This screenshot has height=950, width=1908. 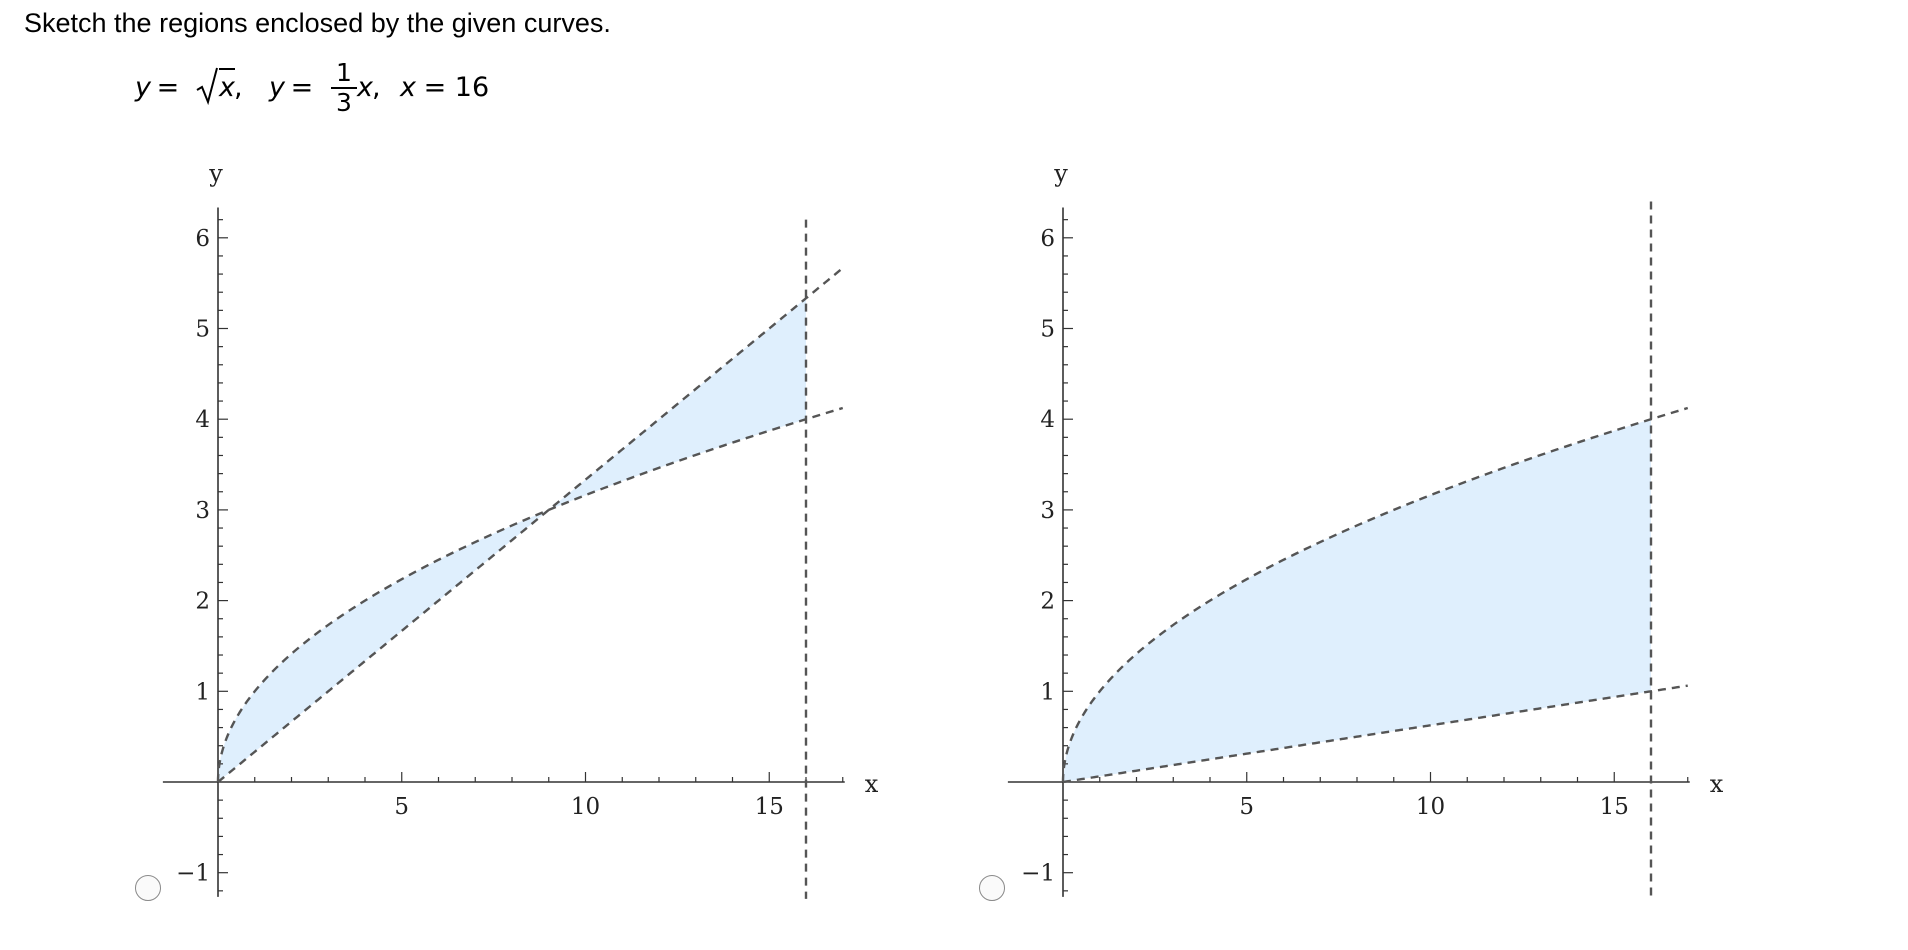 I want to click on sqrt-symbol, so click(x=207, y=89).